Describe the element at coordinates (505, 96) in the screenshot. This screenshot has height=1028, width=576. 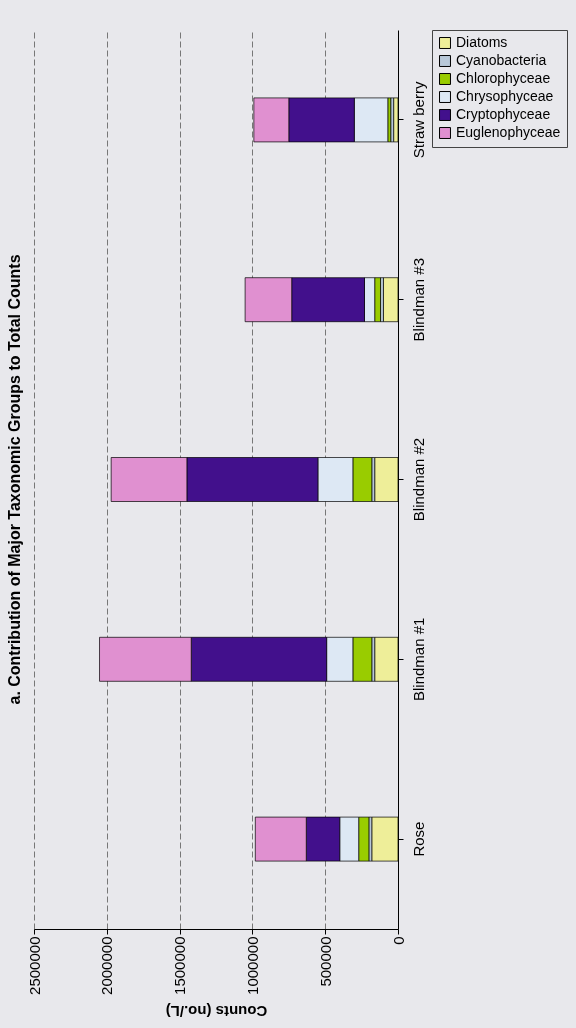
I see `legend-label: Chrysophyceae` at that location.